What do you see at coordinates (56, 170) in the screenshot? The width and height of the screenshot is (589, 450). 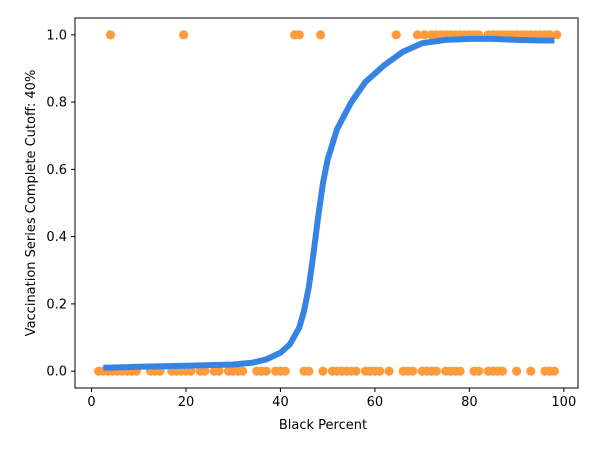 I see `y-tick-label: 0.6` at bounding box center [56, 170].